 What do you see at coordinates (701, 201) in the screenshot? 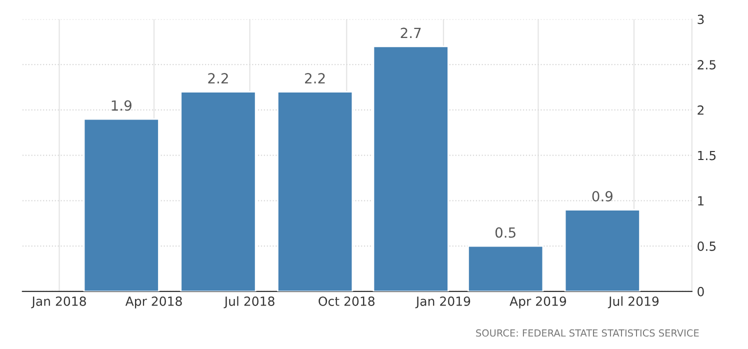
I see `y-tick-label: 1` at bounding box center [701, 201].